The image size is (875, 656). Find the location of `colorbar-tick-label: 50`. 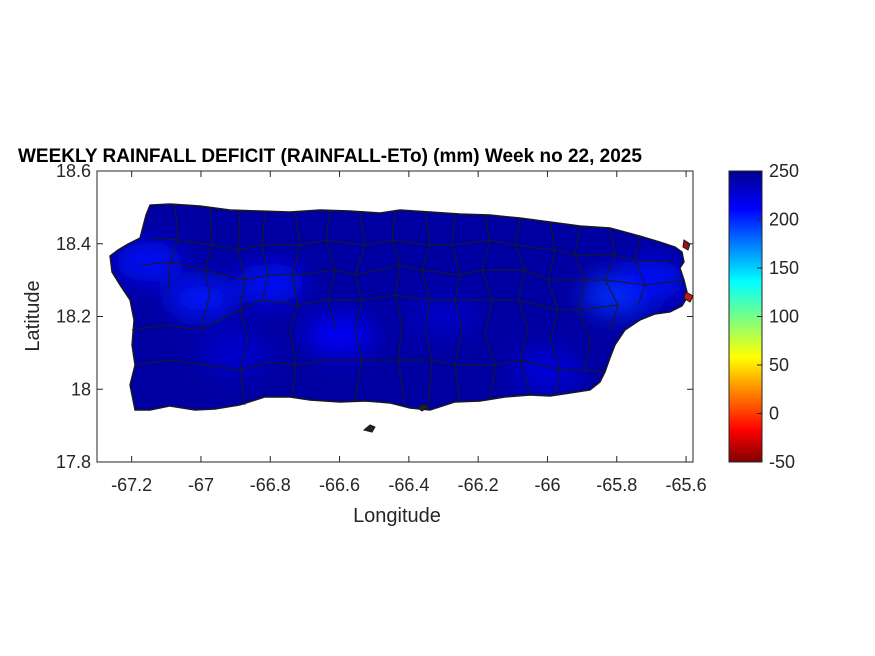

colorbar-tick-label: 50 is located at coordinates (779, 365).